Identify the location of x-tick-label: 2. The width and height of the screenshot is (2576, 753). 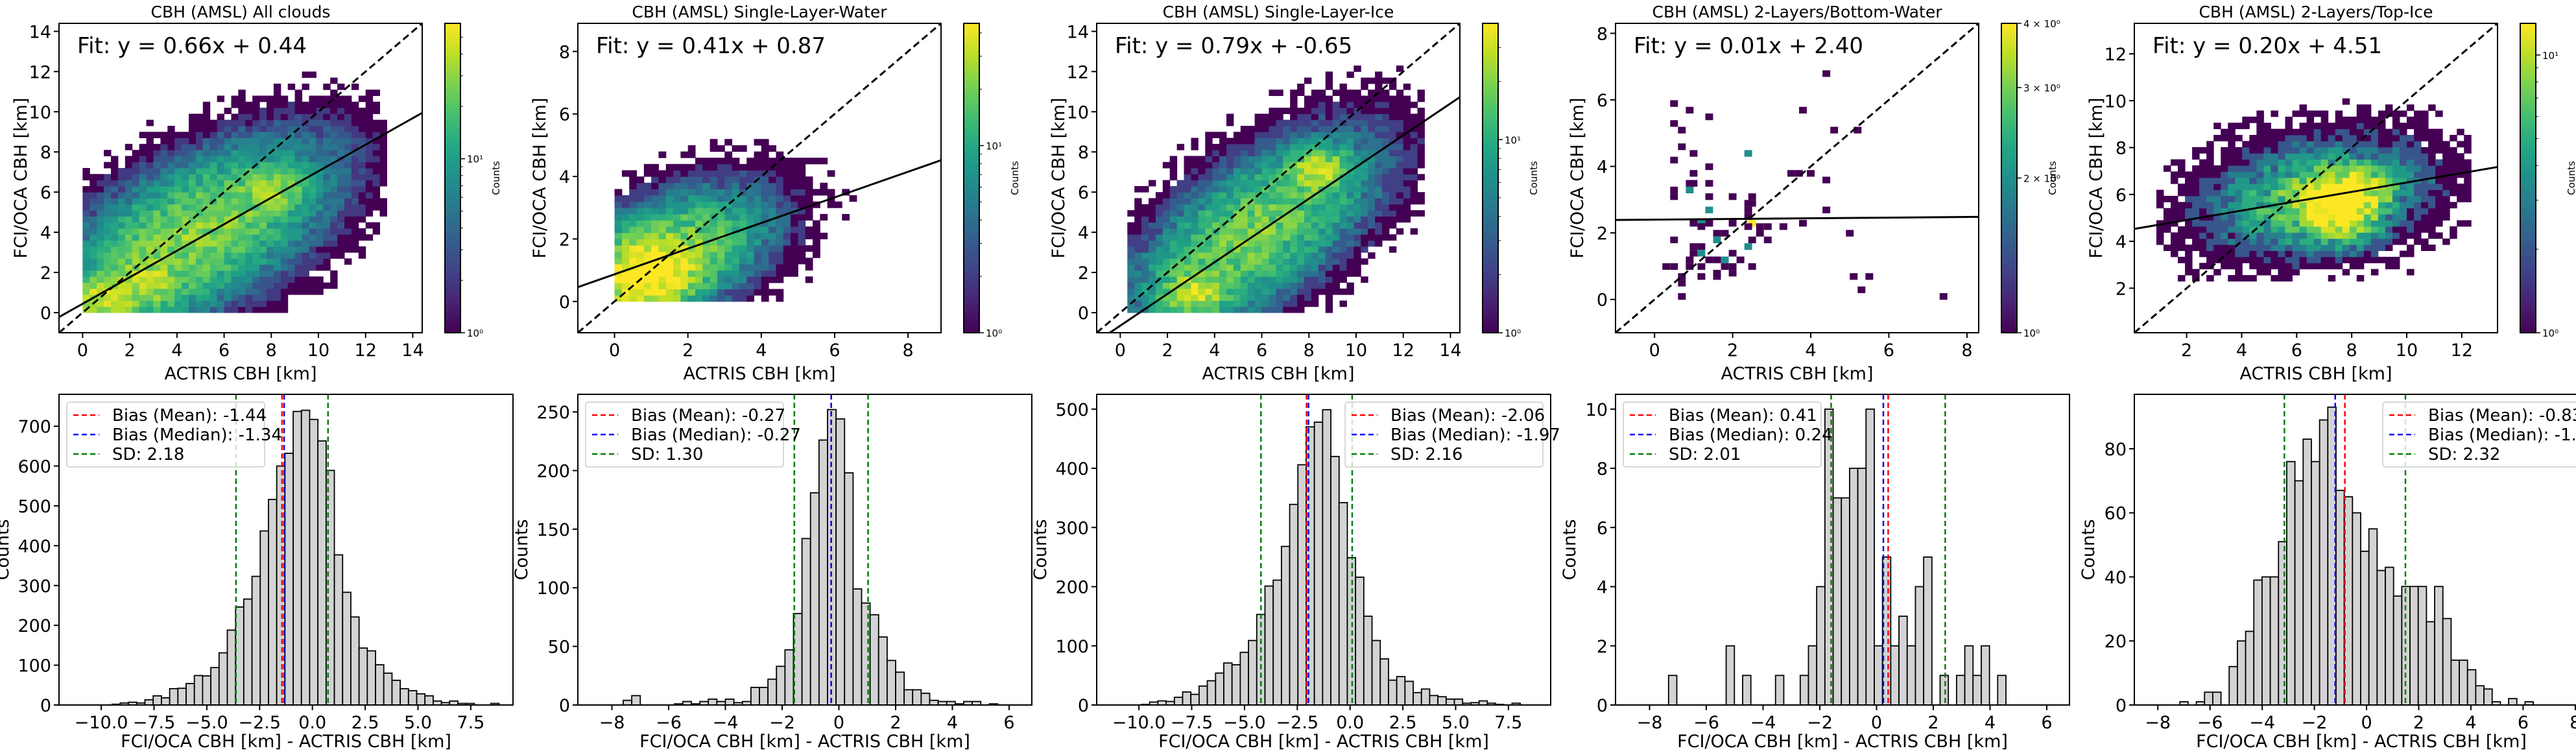
(2418, 723).